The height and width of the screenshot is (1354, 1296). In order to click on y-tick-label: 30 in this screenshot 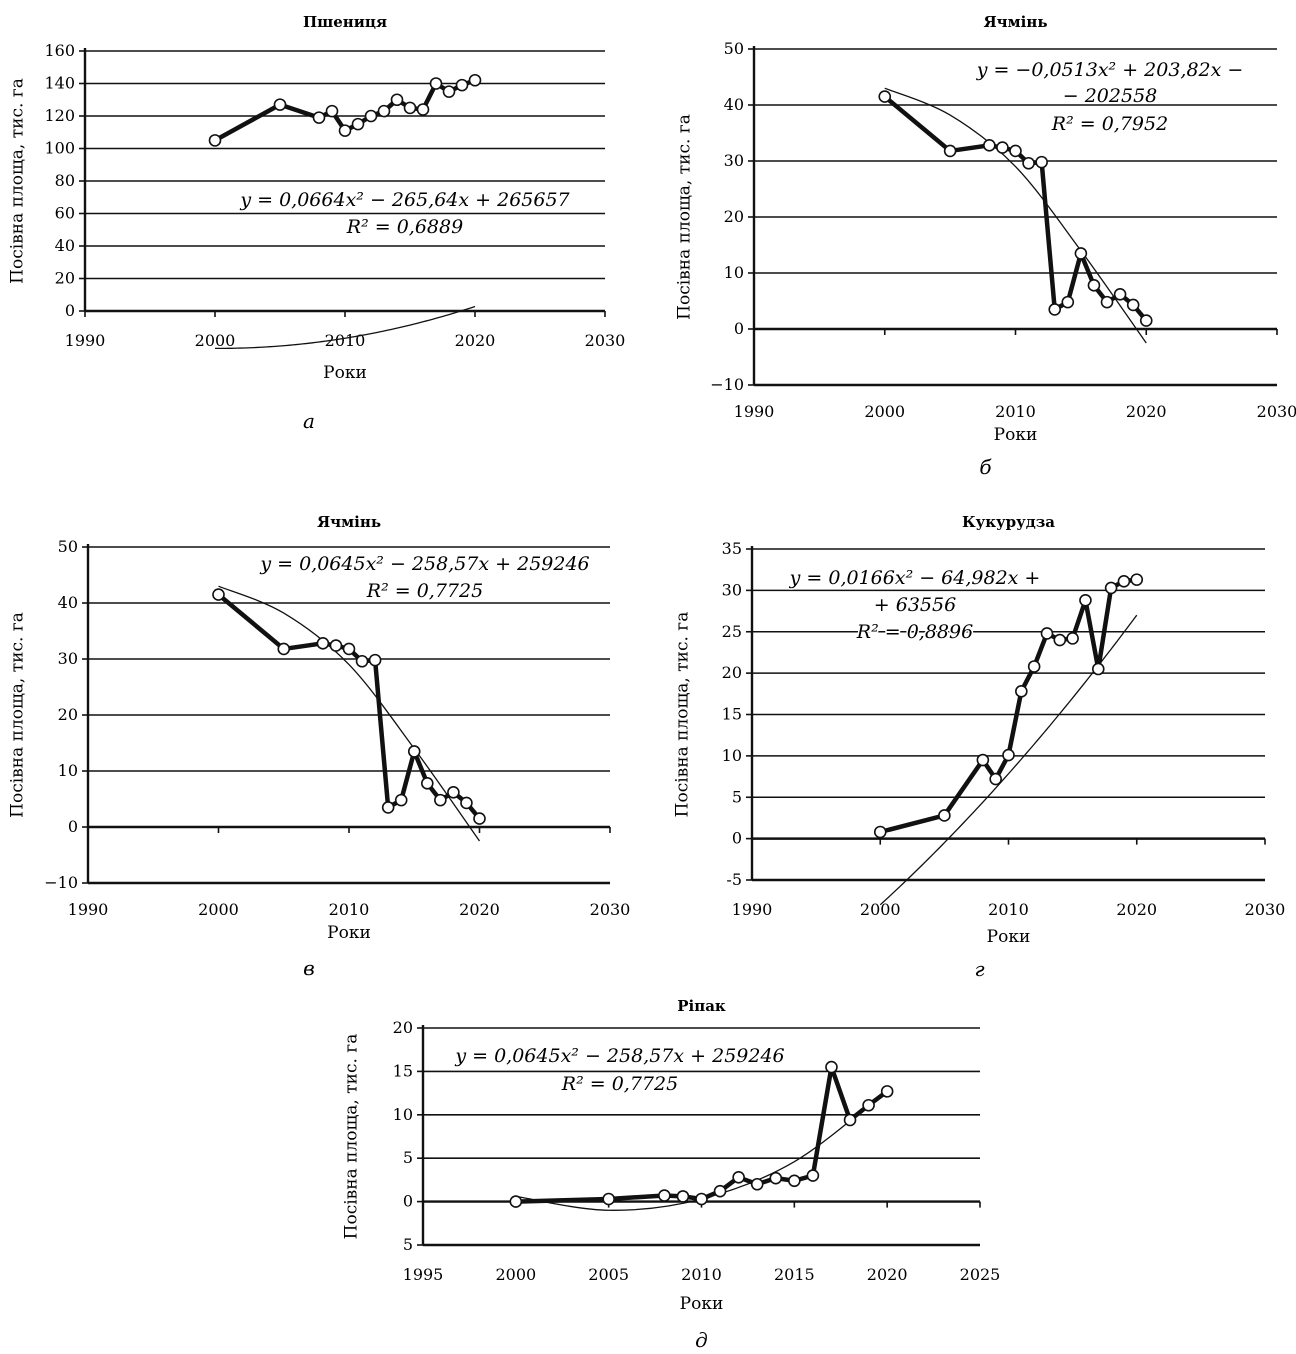, I will do `click(68, 658)`.